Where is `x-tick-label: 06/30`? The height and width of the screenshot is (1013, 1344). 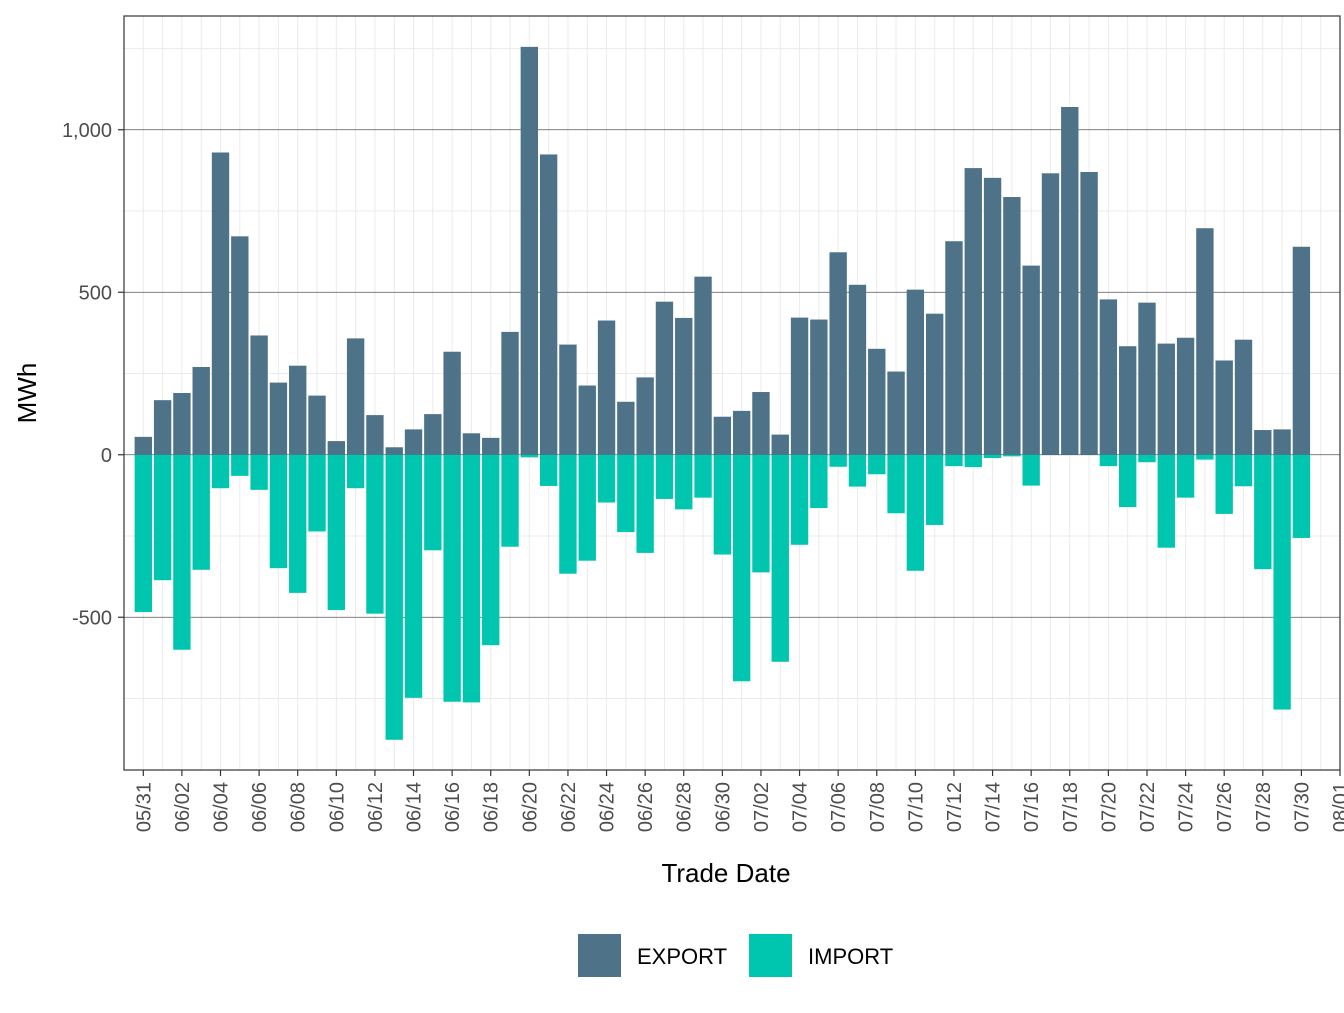
x-tick-label: 06/30 is located at coordinates (723, 807).